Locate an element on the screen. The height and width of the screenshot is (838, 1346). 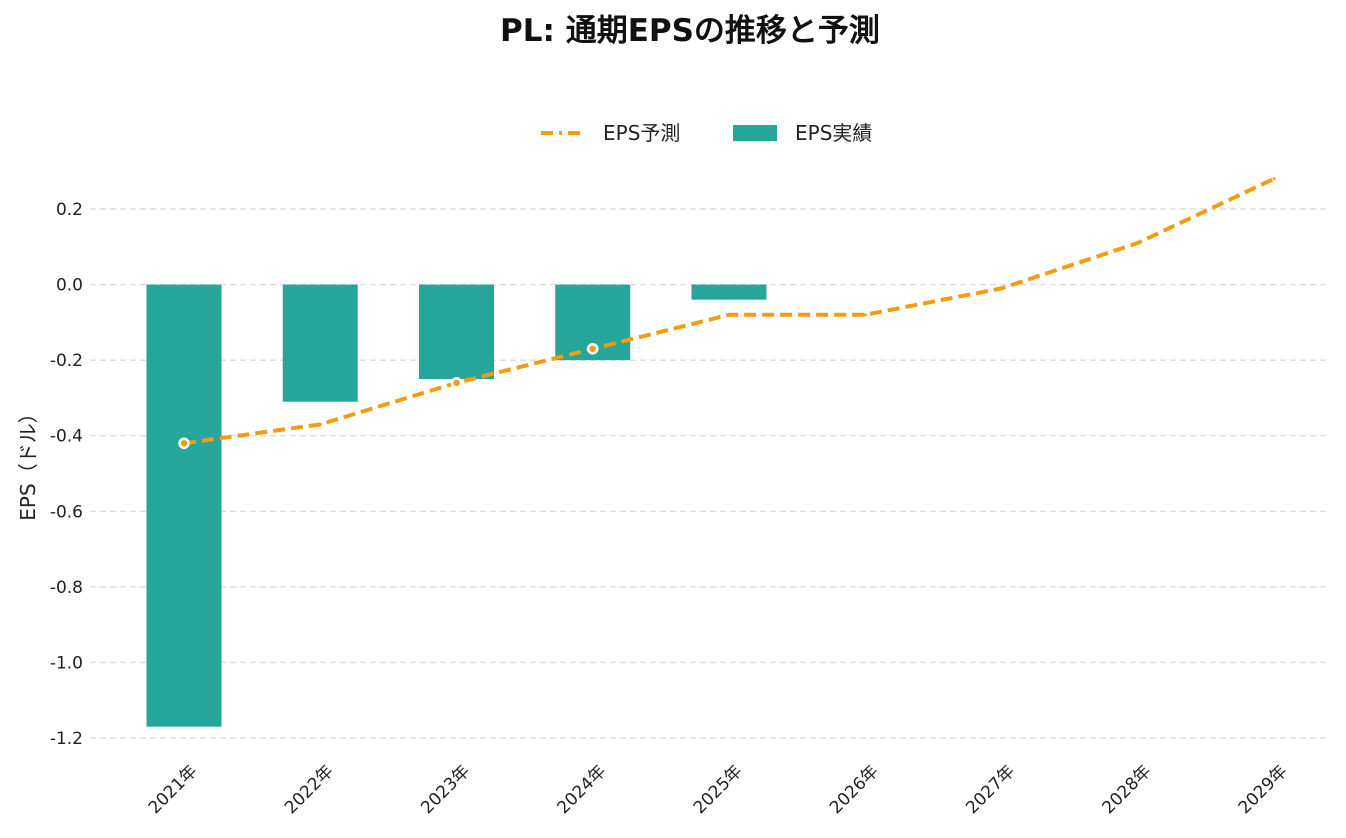
bar-2025年 is located at coordinates (729, 292).